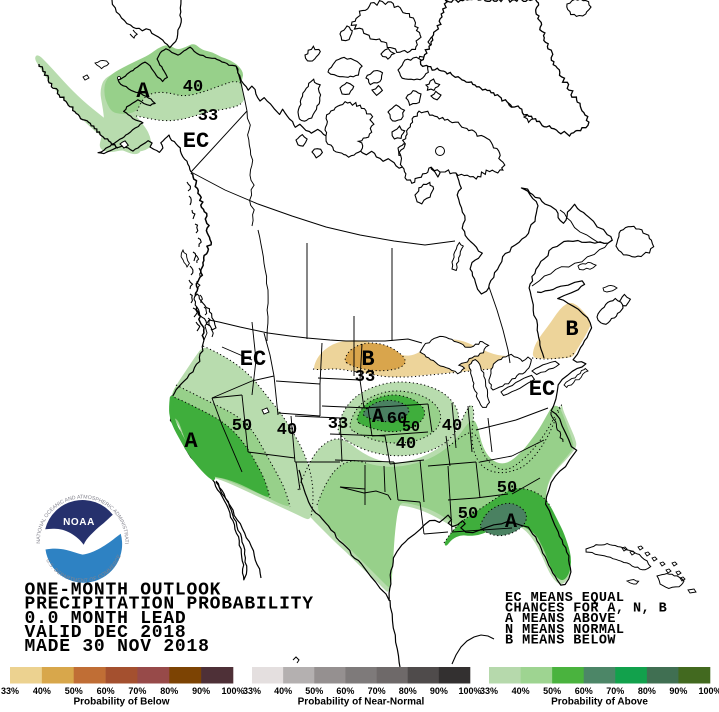 This screenshot has width=719, height=712. I want to click on svg-text: 60, so click(397, 419).